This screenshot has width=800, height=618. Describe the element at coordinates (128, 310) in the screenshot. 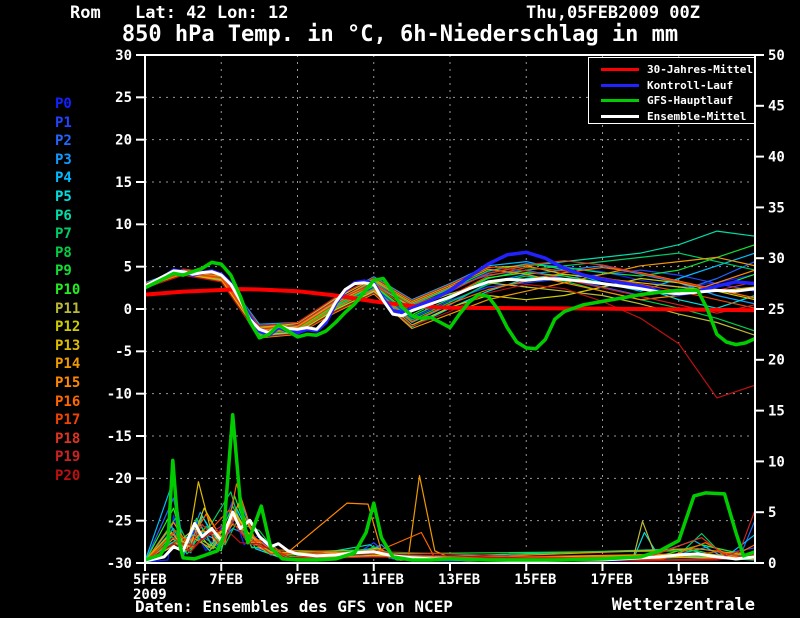

I see `left-tick-label: 0` at that location.